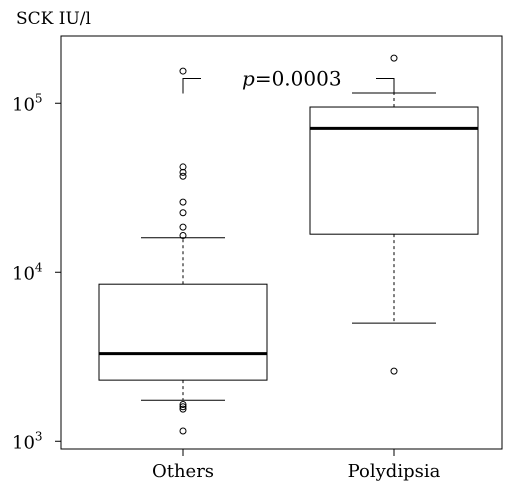 The image size is (507, 482). I want to click on y-tick-label: 10⁴, so click(27, 272).